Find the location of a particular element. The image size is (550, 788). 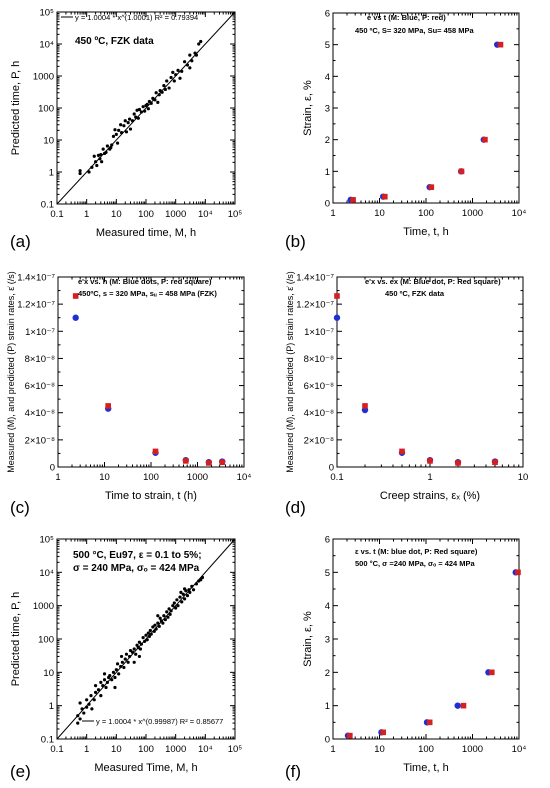

legend-text: ε vs. t (M: blue dot, P: Red square) is located at coordinates (416, 551).